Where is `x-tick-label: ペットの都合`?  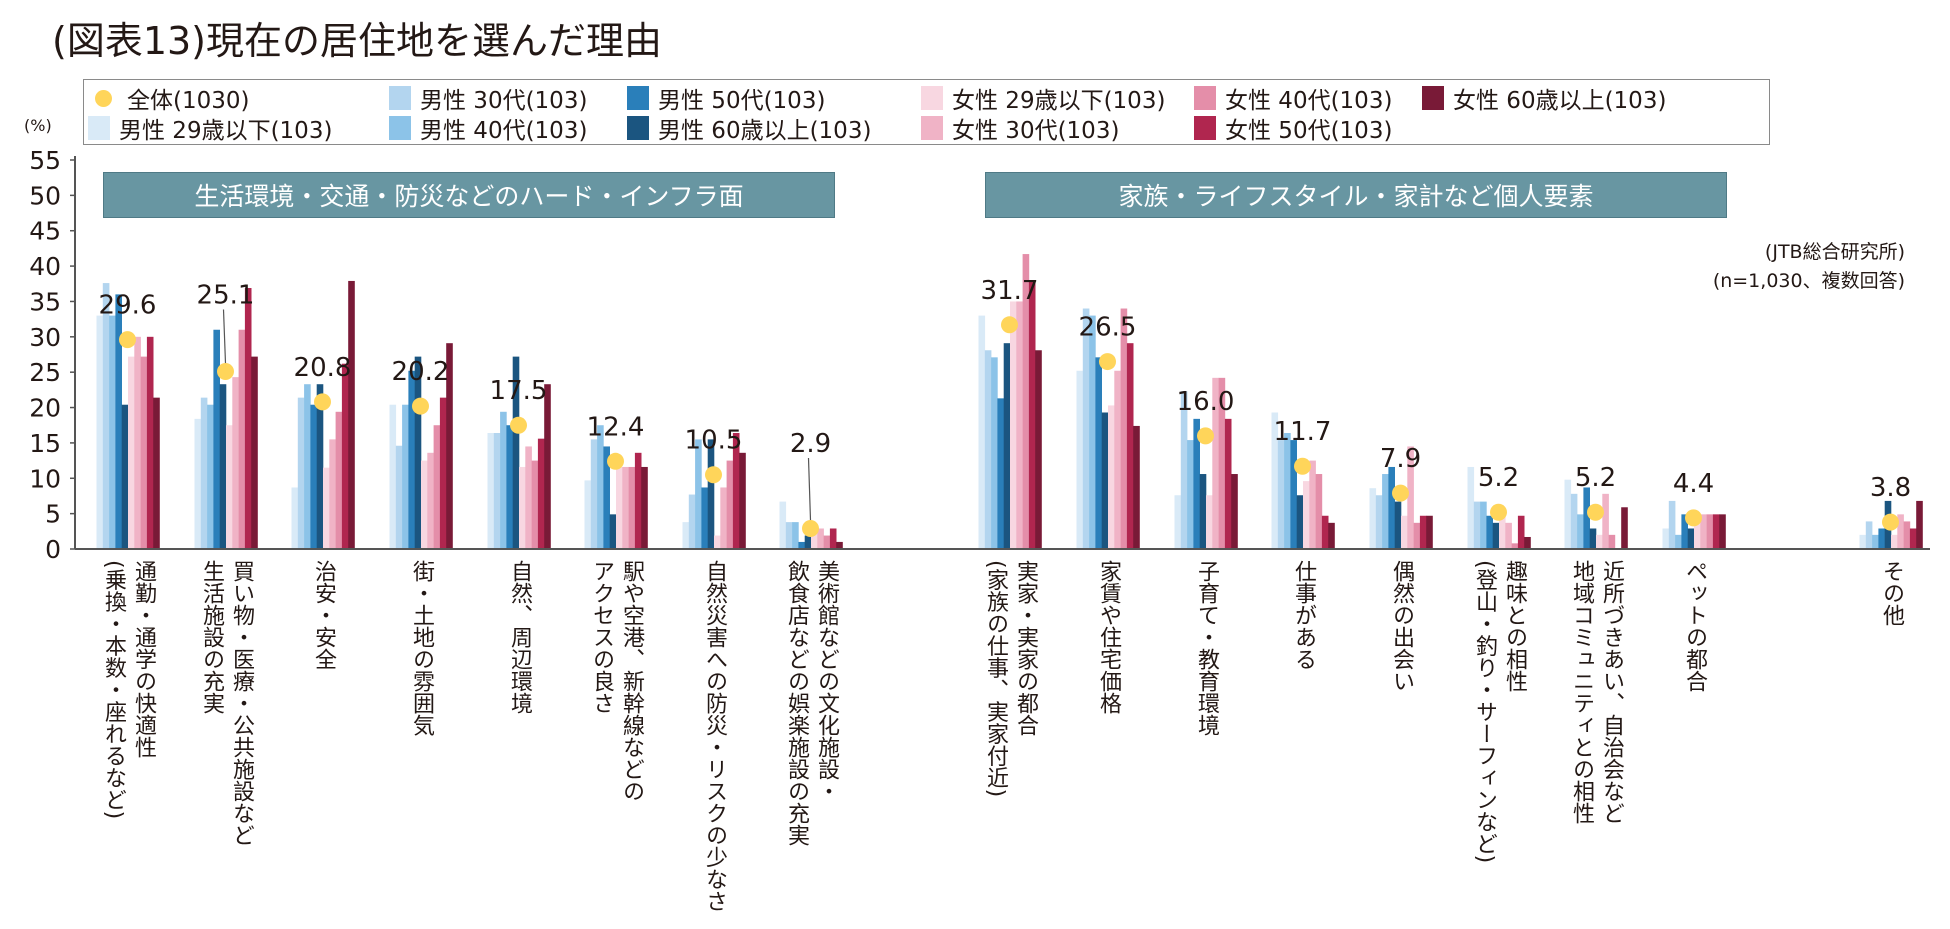 x-tick-label: ペットの都合 is located at coordinates (1694, 626).